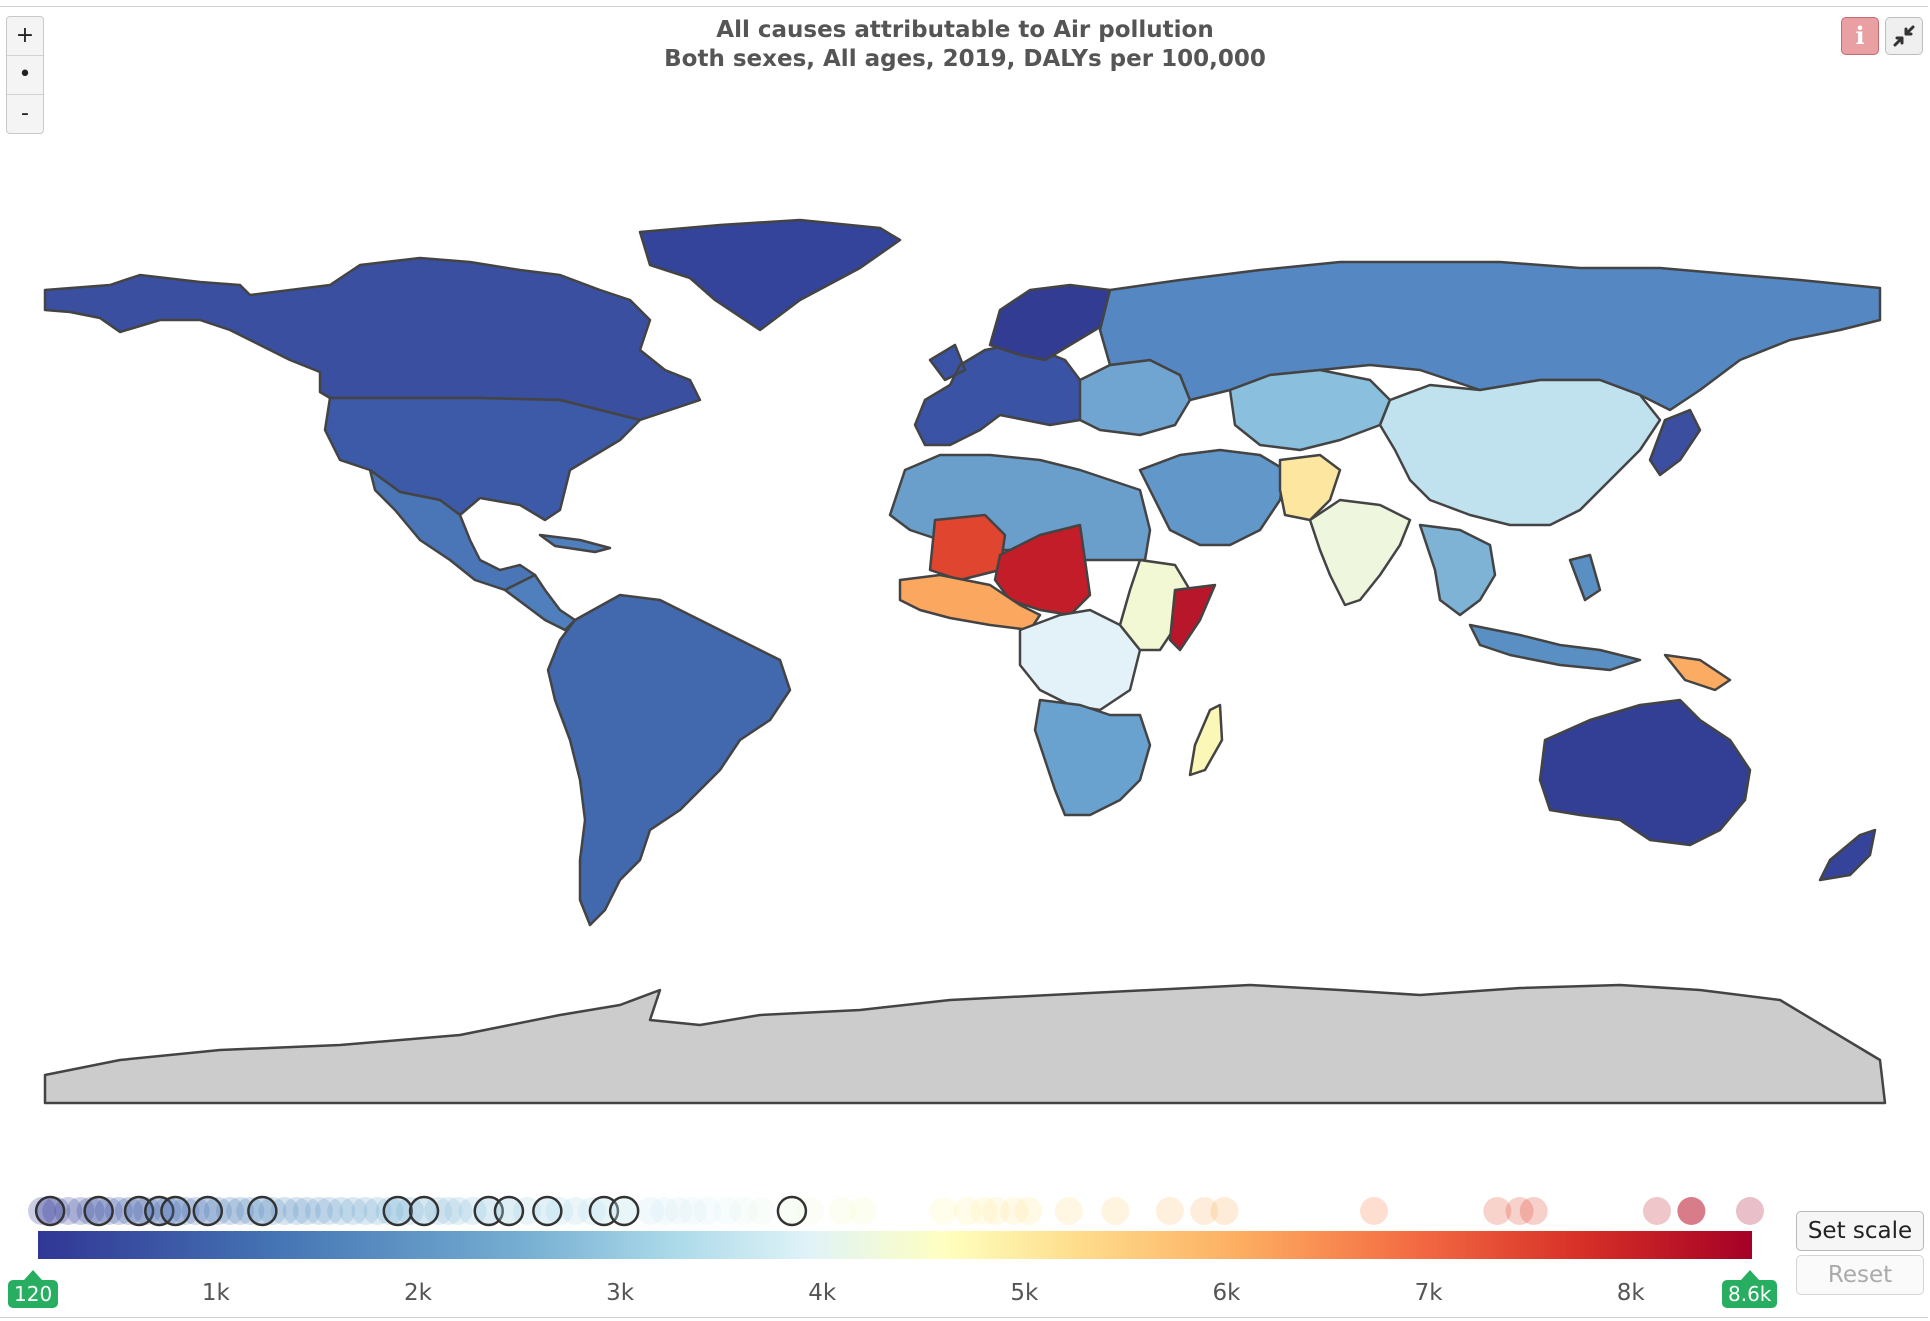 The image size is (1930, 1321). What do you see at coordinates (25, 36) in the screenshot?
I see `zoom-in-button: +` at bounding box center [25, 36].